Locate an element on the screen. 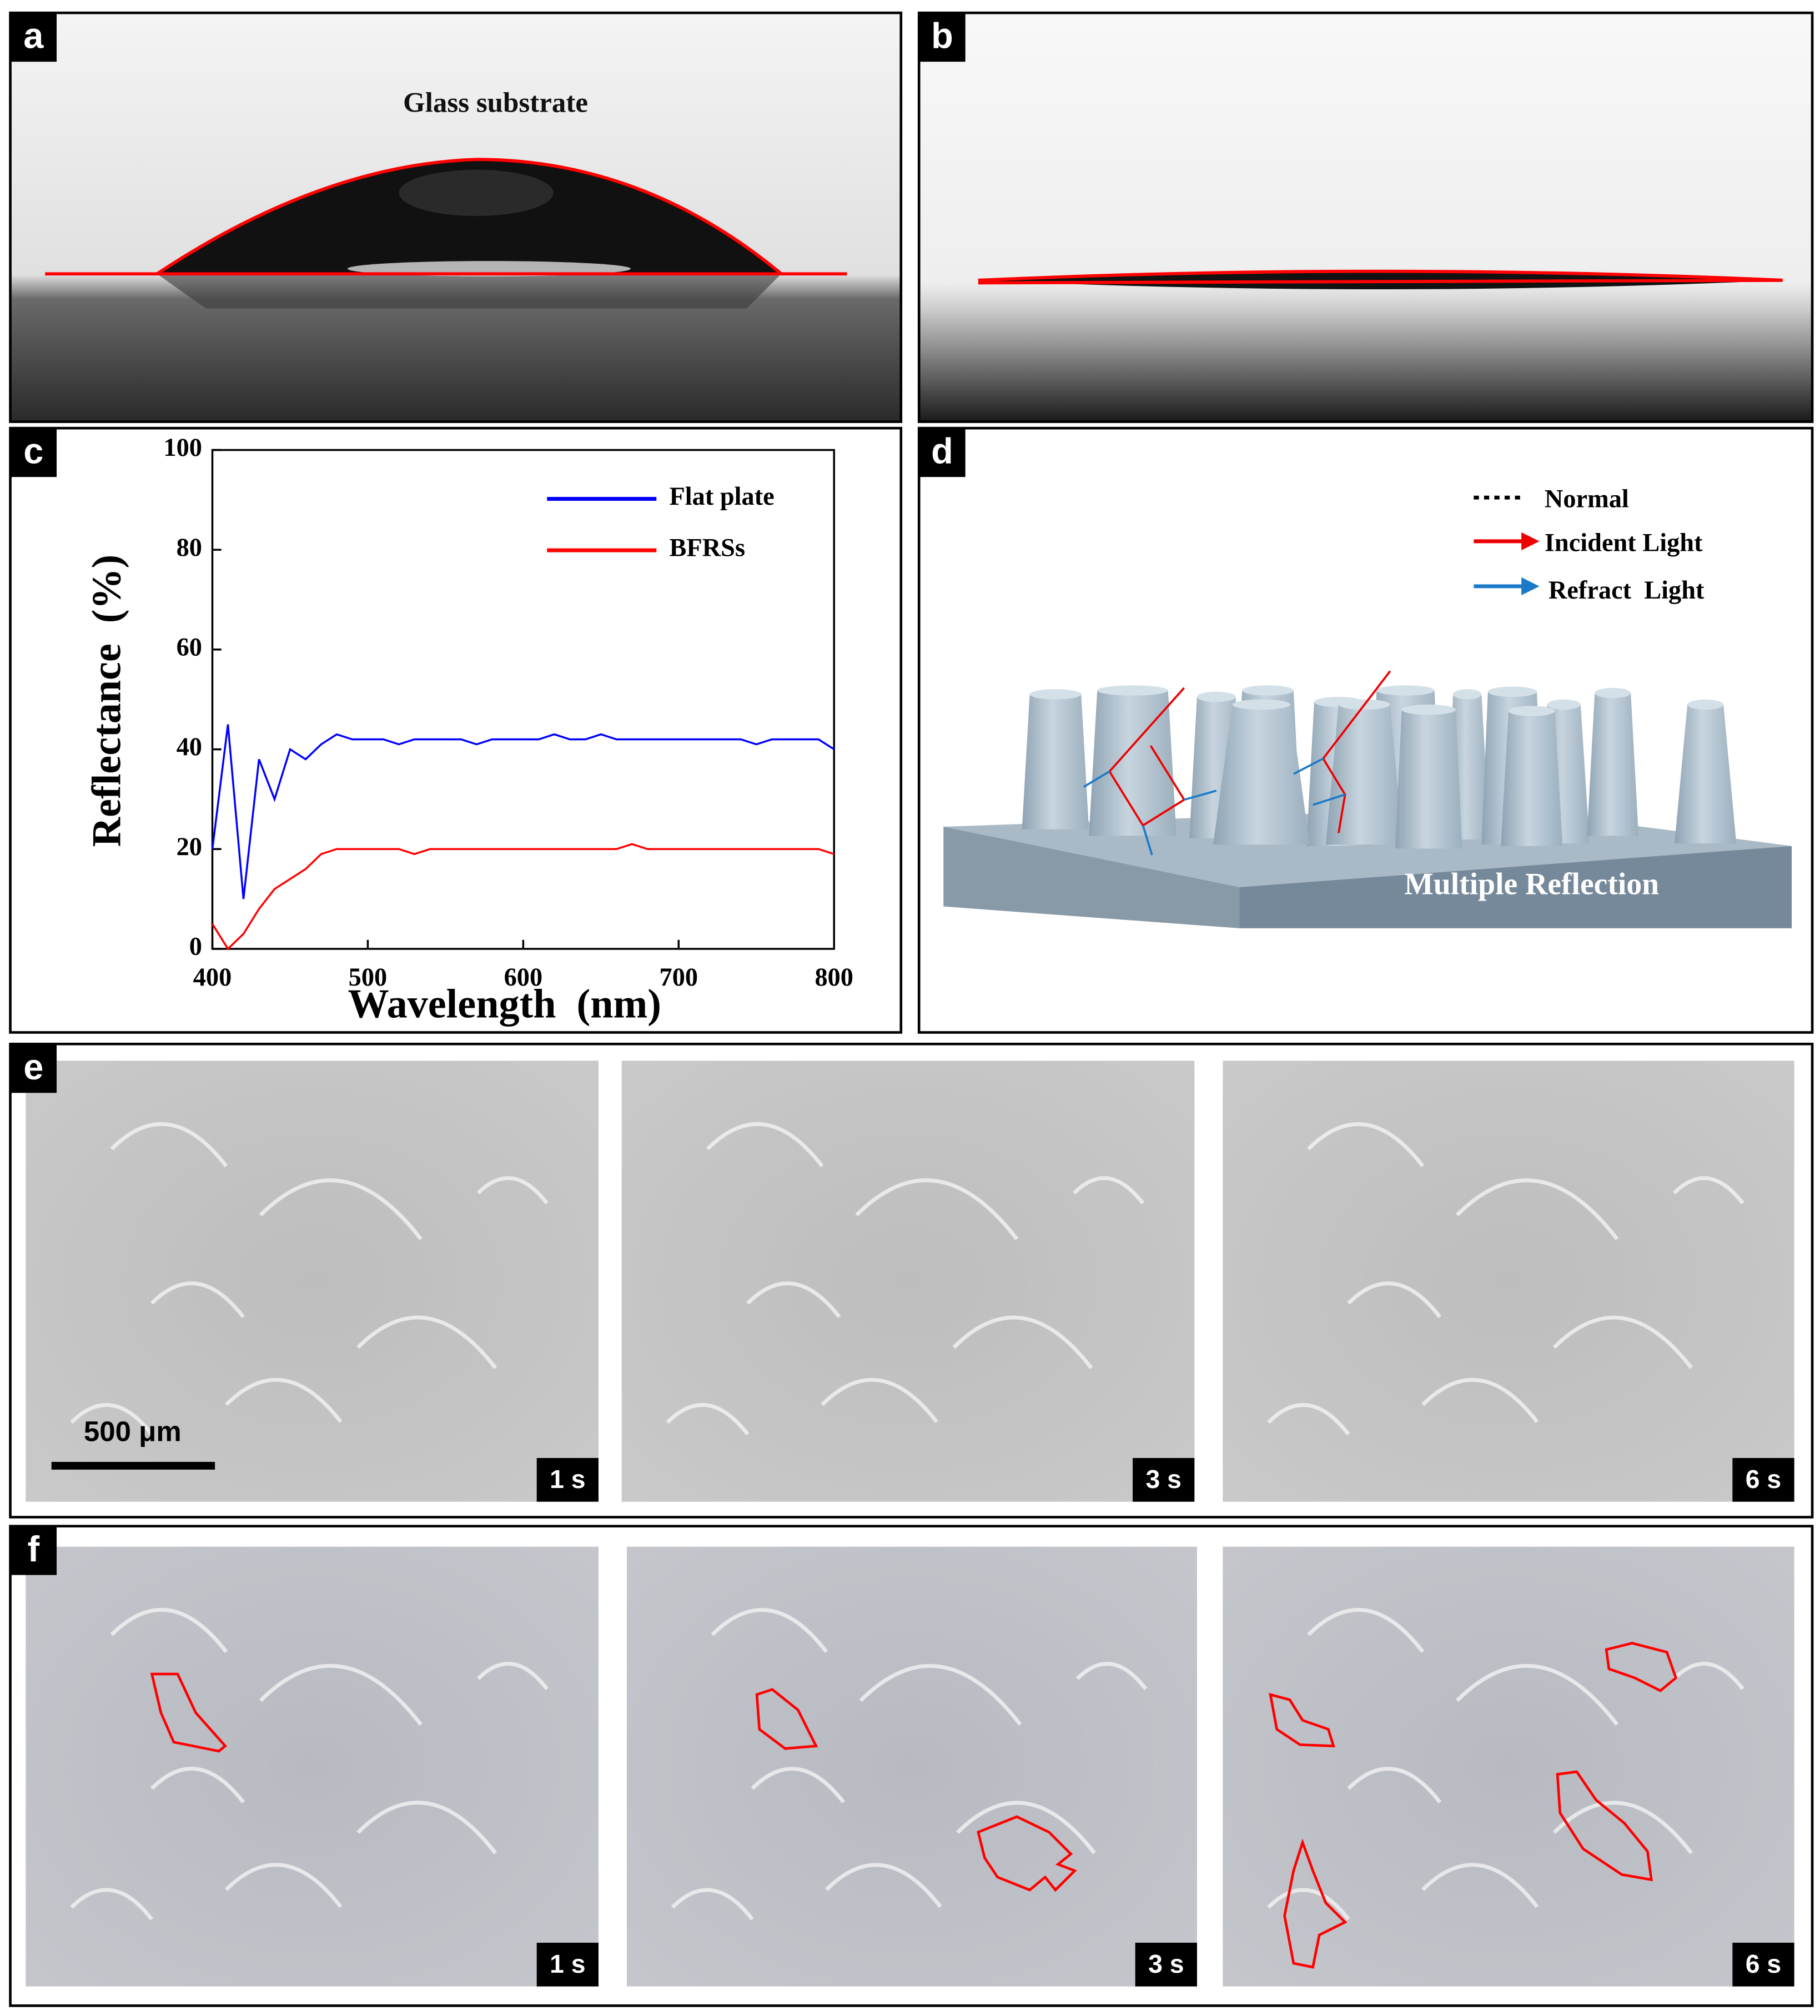 The image size is (1820, 2016). y-tick-label: 20 is located at coordinates (189, 847).